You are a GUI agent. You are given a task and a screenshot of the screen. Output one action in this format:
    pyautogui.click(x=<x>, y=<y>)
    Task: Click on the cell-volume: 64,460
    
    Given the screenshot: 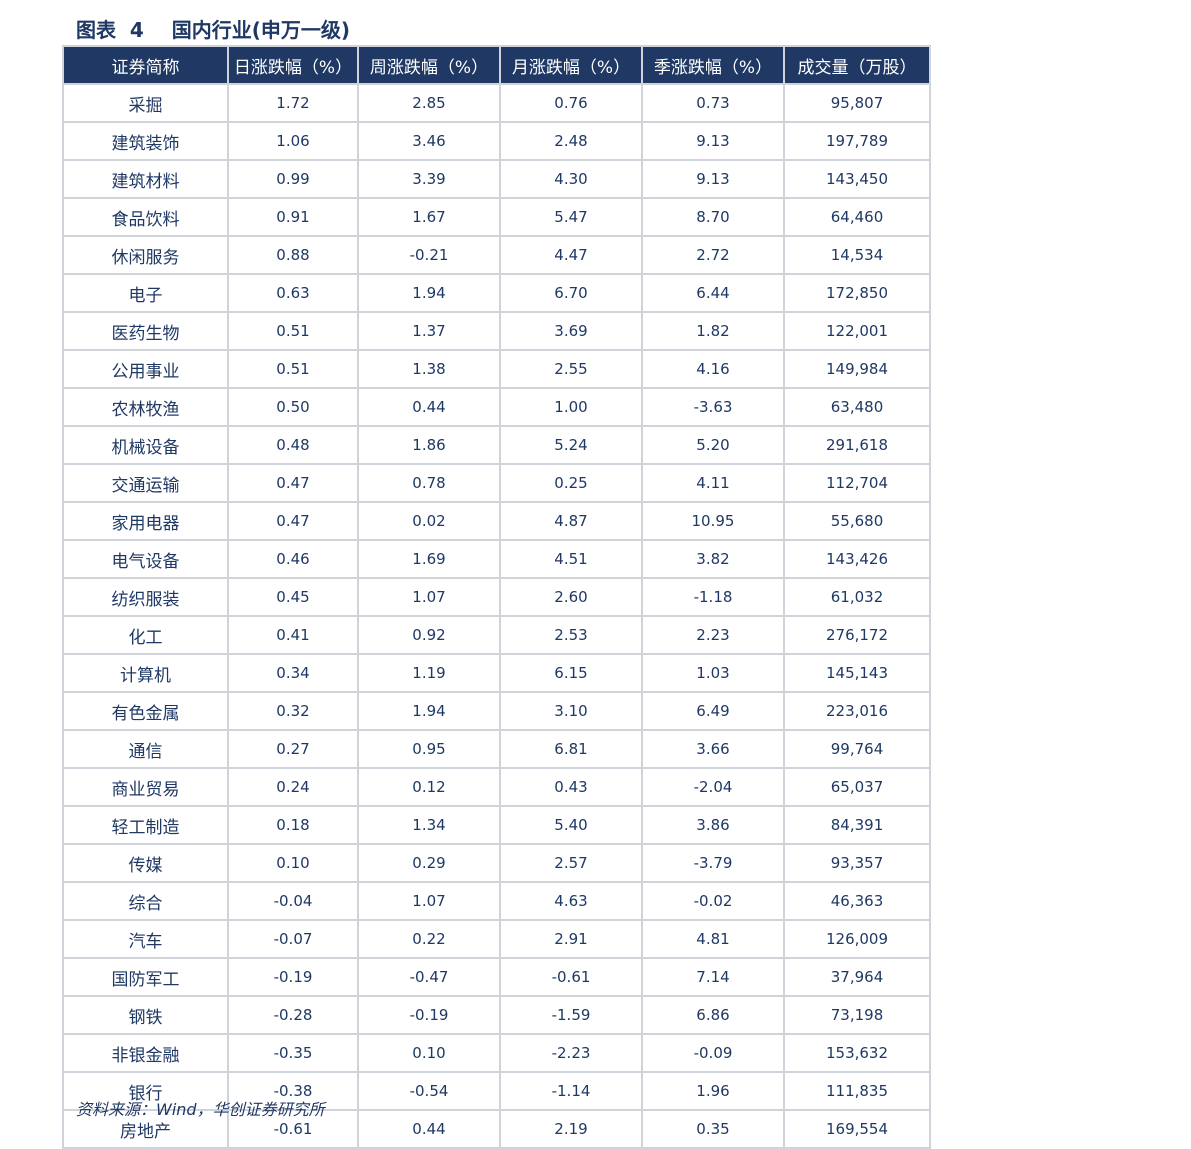 What is the action you would take?
    pyautogui.click(x=857, y=217)
    